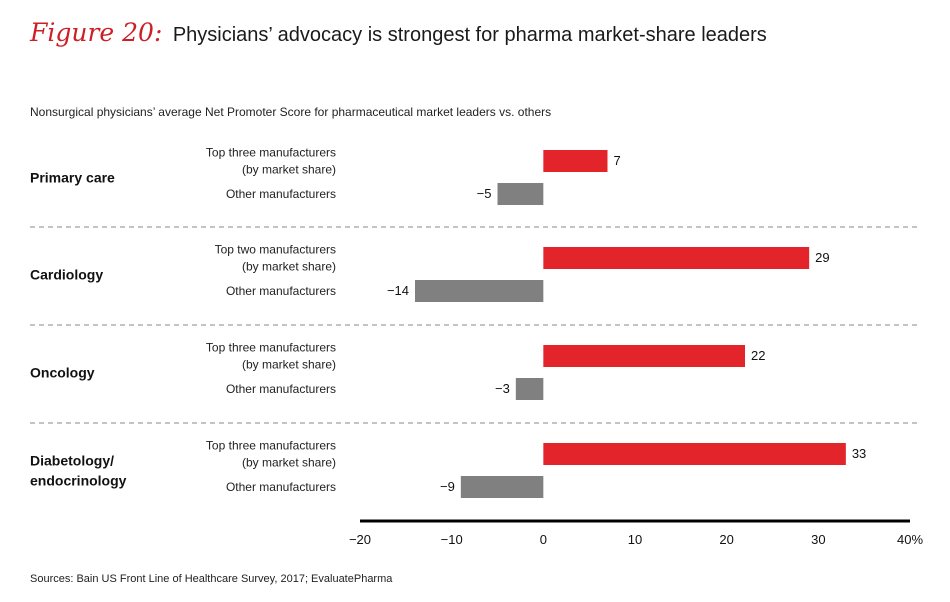  Describe the element at coordinates (72, 461) in the screenshot. I see `group-label: Diabetology/` at that location.